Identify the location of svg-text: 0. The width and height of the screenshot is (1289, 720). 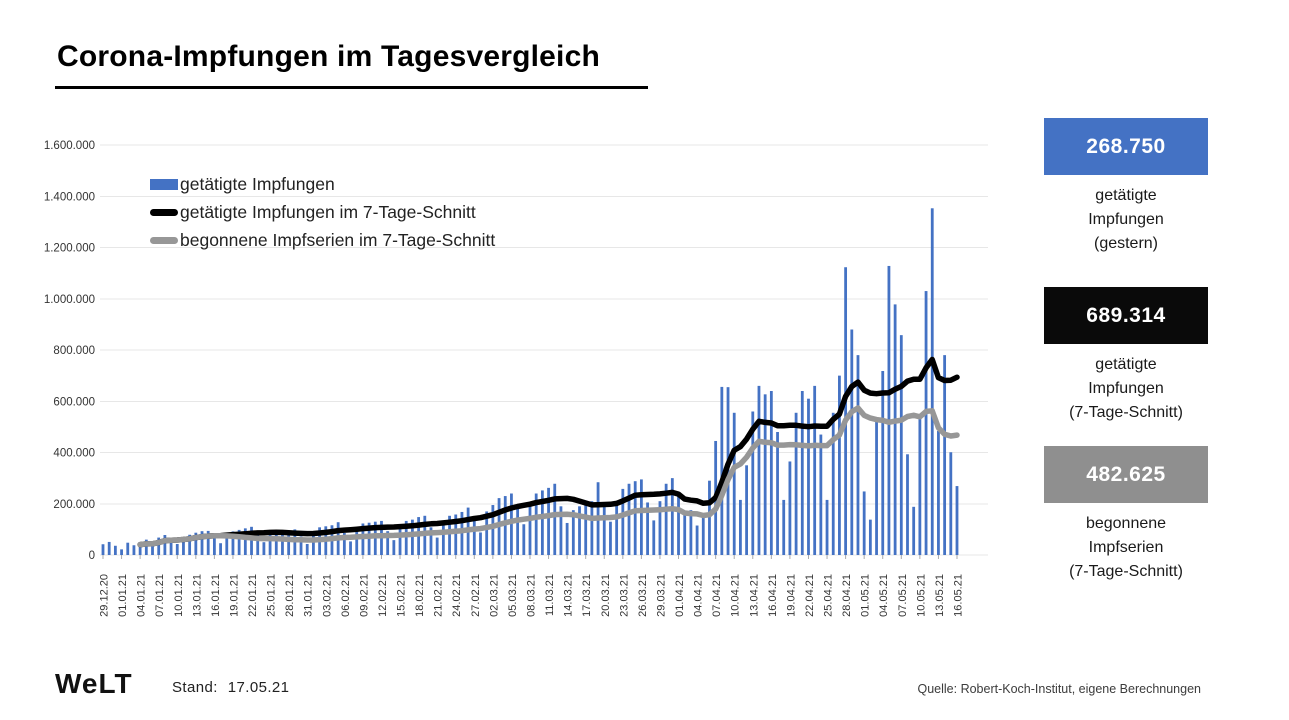
(92, 556).